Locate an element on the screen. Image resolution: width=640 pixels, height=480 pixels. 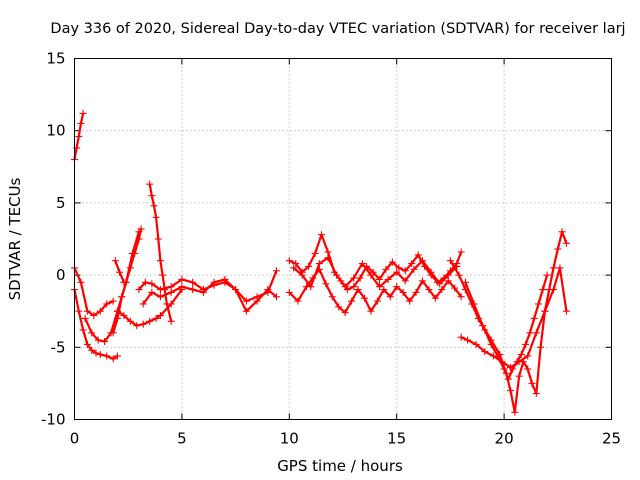
x-axis-label: GPS time / hours is located at coordinates (340, 466).